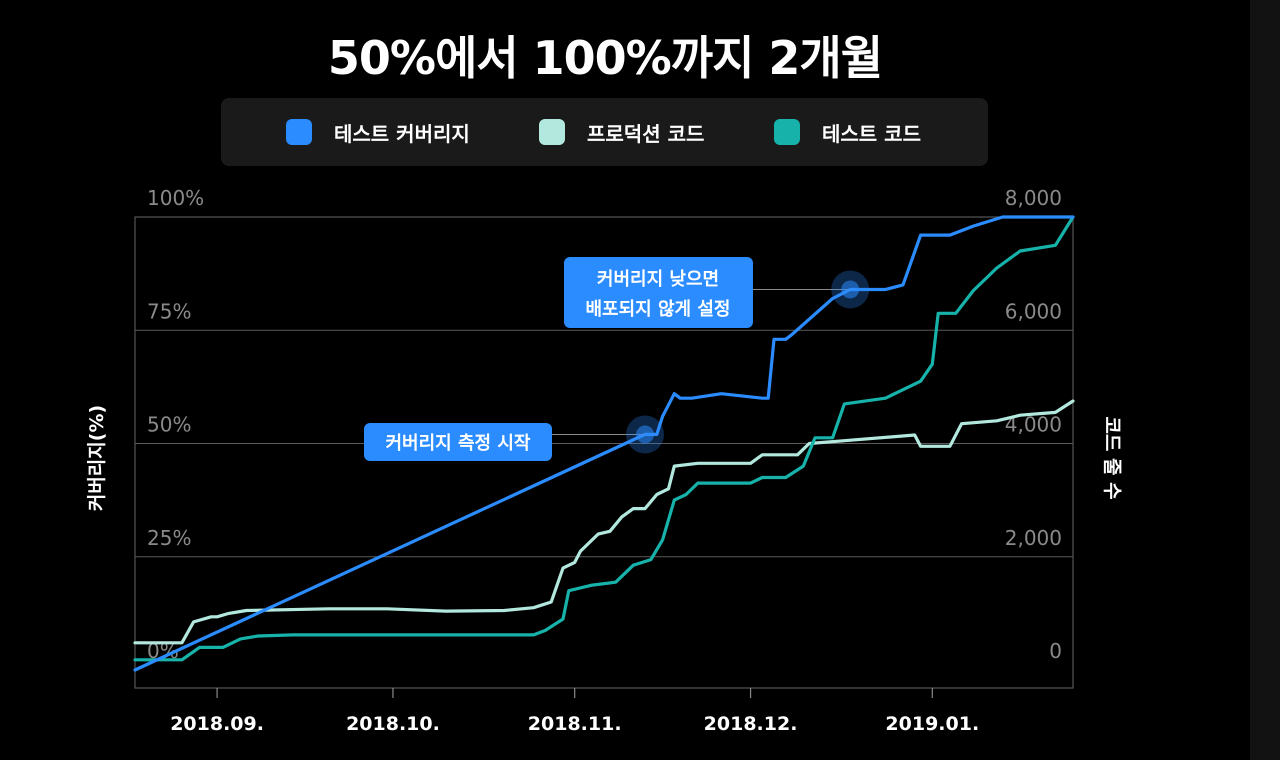 The image size is (1280, 760). What do you see at coordinates (217, 724) in the screenshot?
I see `x-tick-label: 2018.09.` at bounding box center [217, 724].